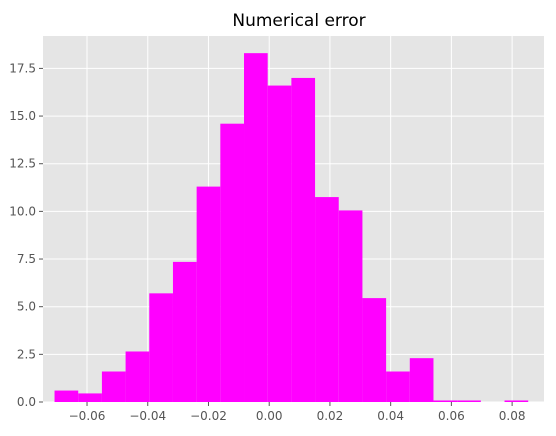 The image size is (556, 436). I want to click on y-tick-label: 12.5, so click(22, 164).